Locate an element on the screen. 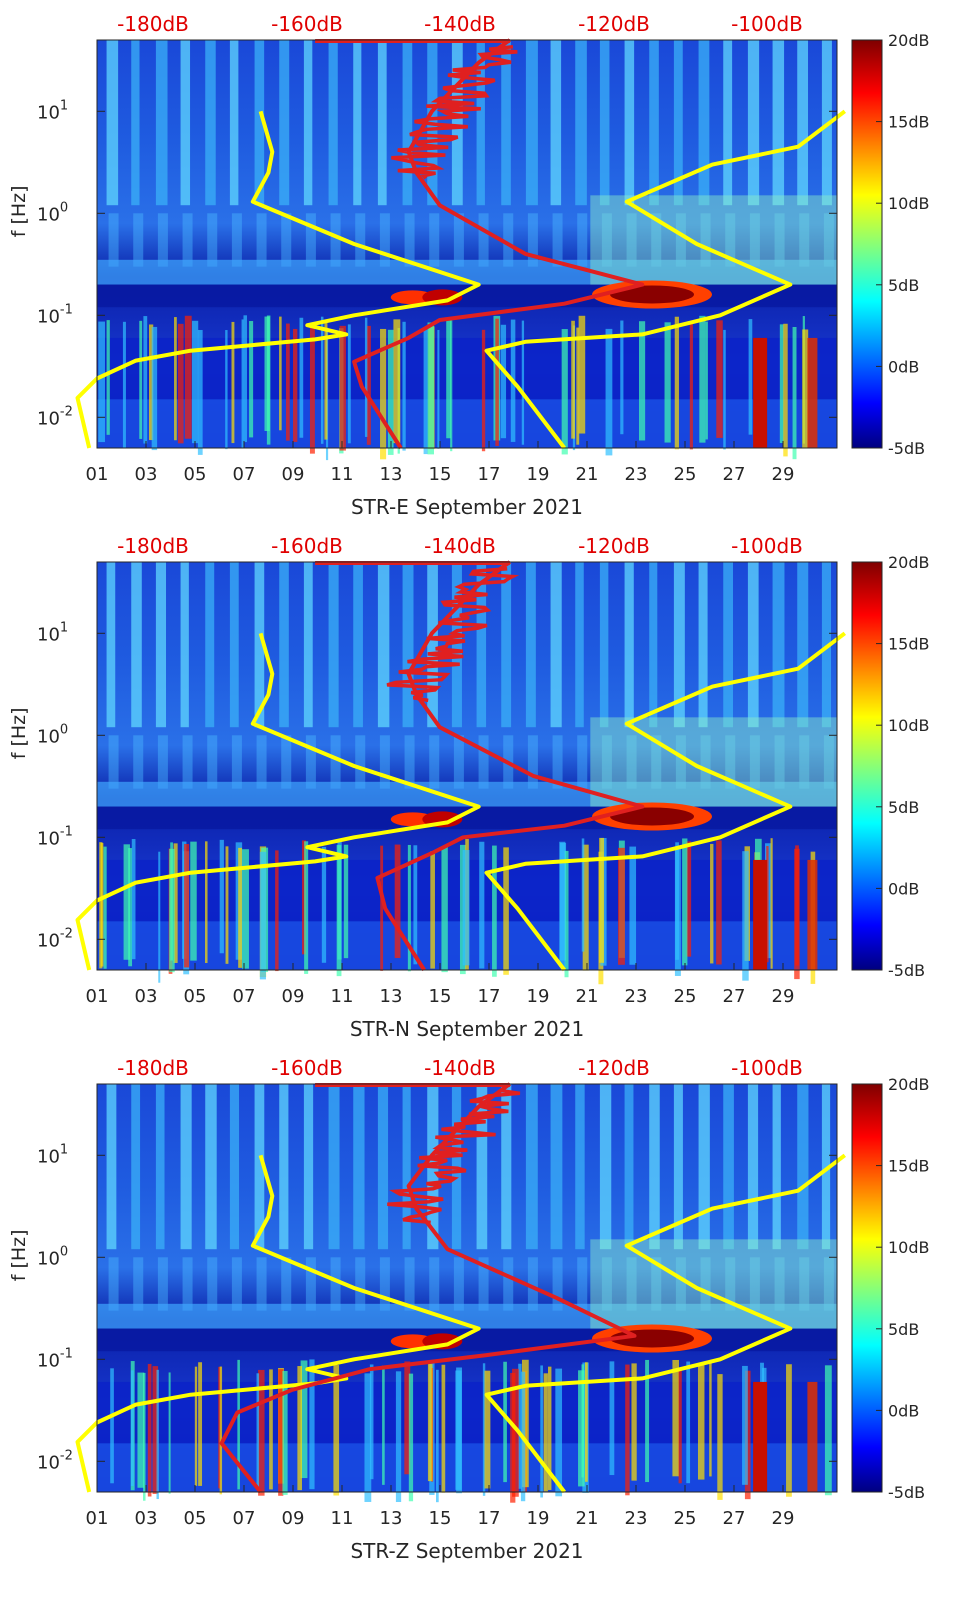 The height and width of the screenshot is (1599, 962). band-dark is located at coordinates (467, 296).